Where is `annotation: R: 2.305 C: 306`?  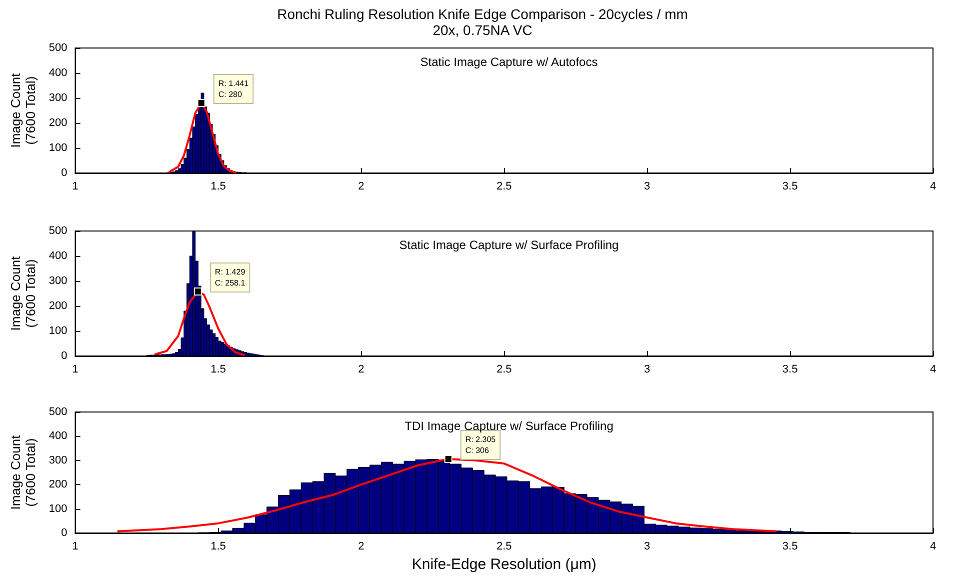
annotation: R: 2.305 C: 306 is located at coordinates (480, 444).